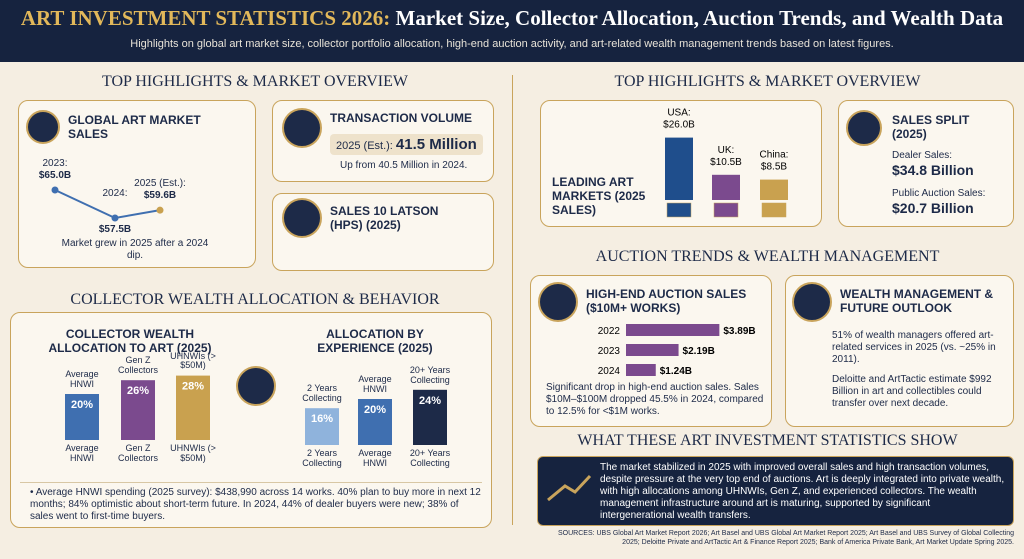 The width and height of the screenshot is (1024, 559). Describe the element at coordinates (933, 208) in the screenshot. I see `value: $20.7 Billion` at that location.